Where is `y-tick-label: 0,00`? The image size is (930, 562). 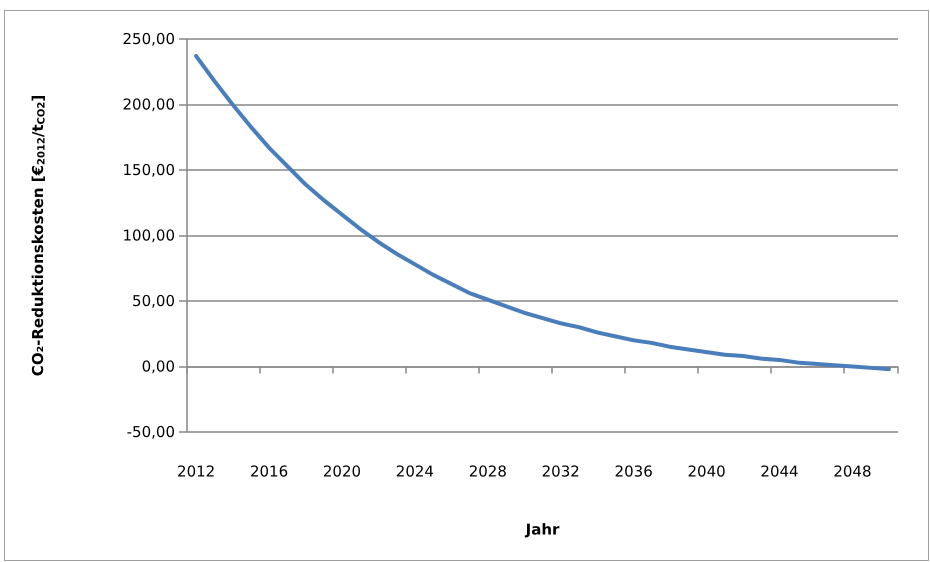 y-tick-label: 0,00 is located at coordinates (158, 367).